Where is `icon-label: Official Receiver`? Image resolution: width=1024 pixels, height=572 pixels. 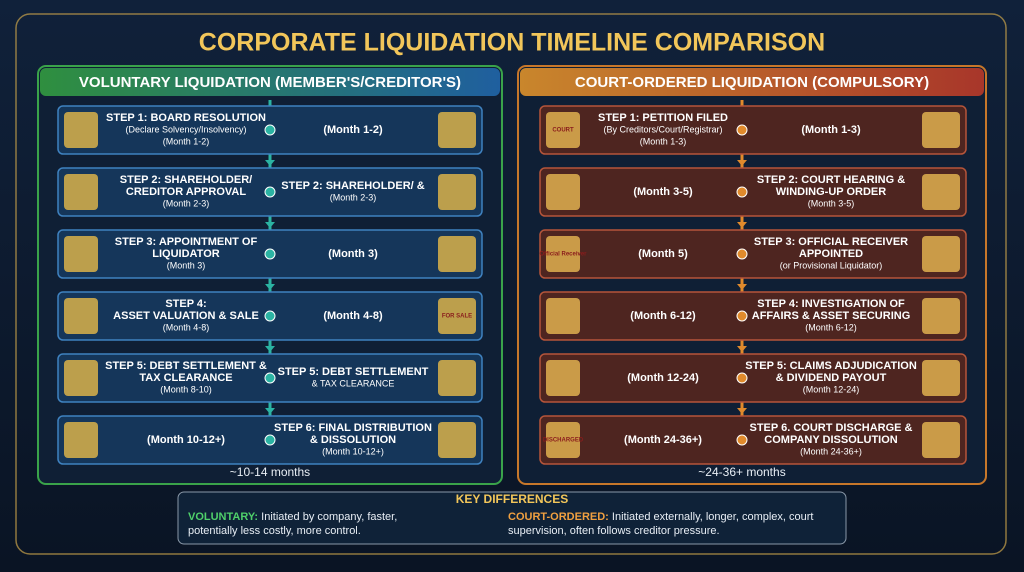 icon-label: Official Receiver is located at coordinates (563, 255).